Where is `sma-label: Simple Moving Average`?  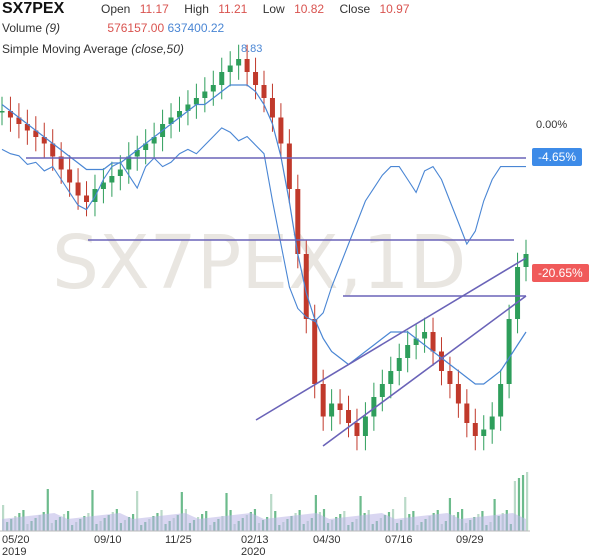 sma-label: Simple Moving Average is located at coordinates (65, 49).